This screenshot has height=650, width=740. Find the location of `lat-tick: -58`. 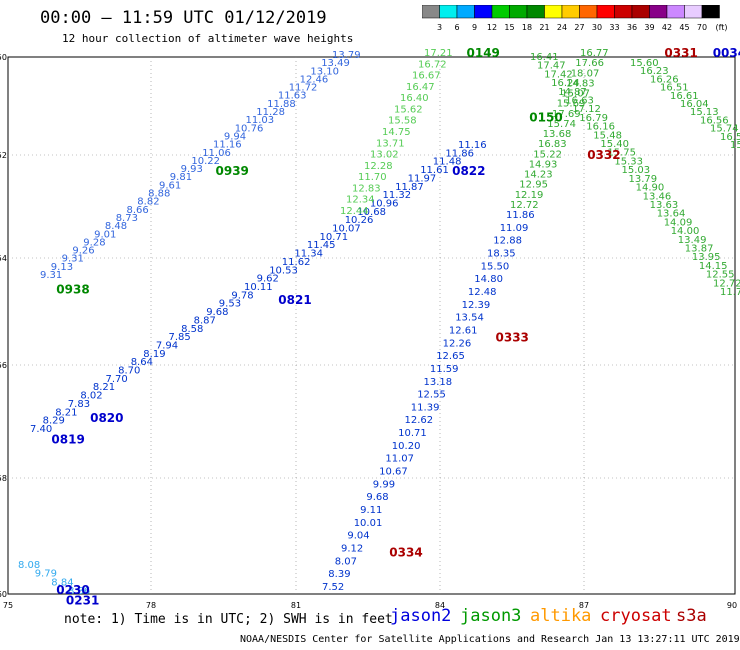

lat-tick: -58 is located at coordinates (3, 478).